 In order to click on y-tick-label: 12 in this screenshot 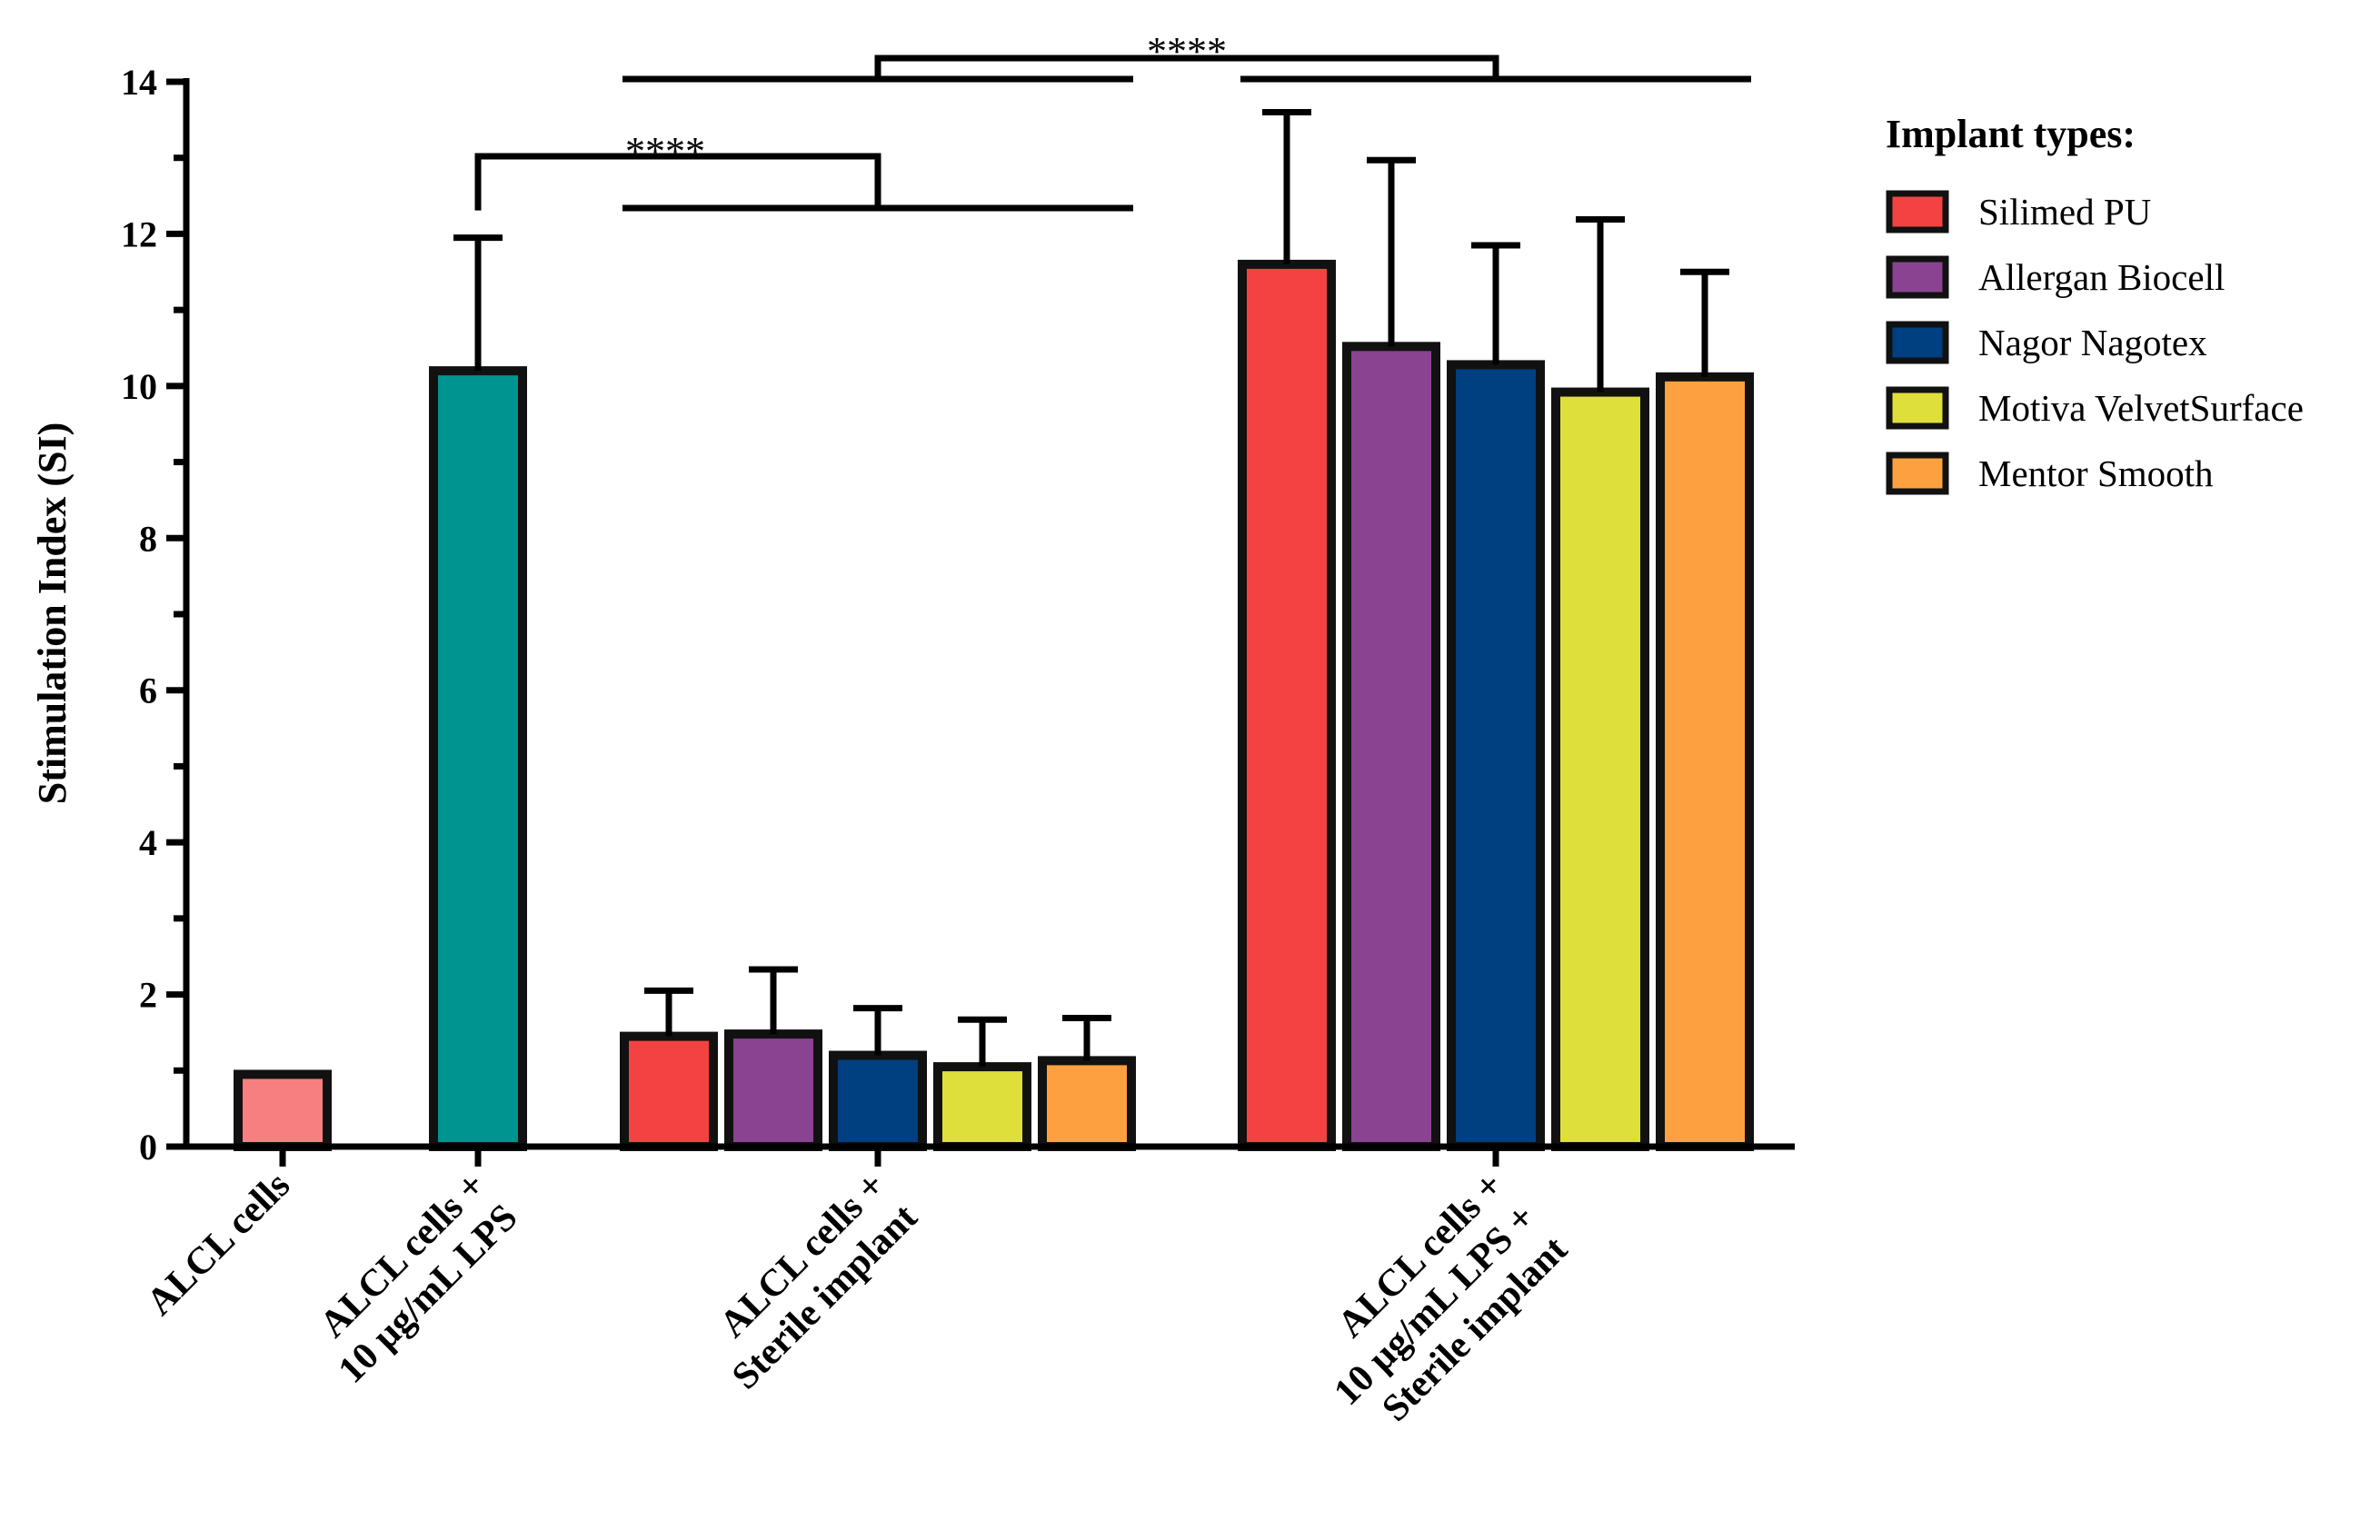, I will do `click(139, 234)`.